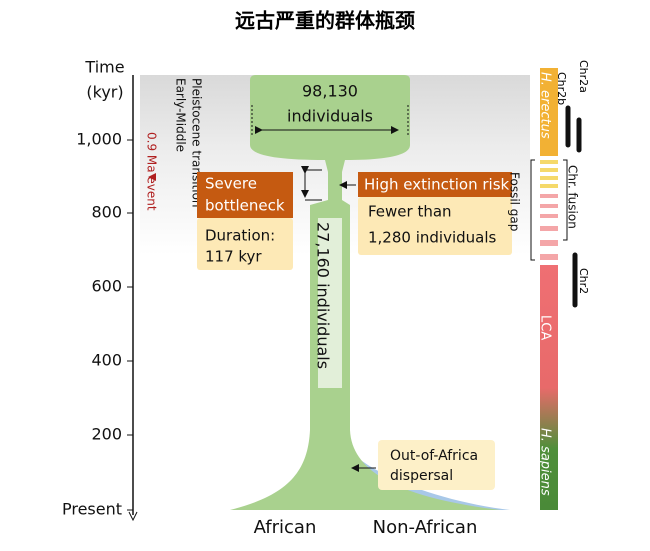 The width and height of the screenshot is (650, 551). Describe the element at coordinates (99, 139) in the screenshot. I see `tick-label: 1,000` at that location.